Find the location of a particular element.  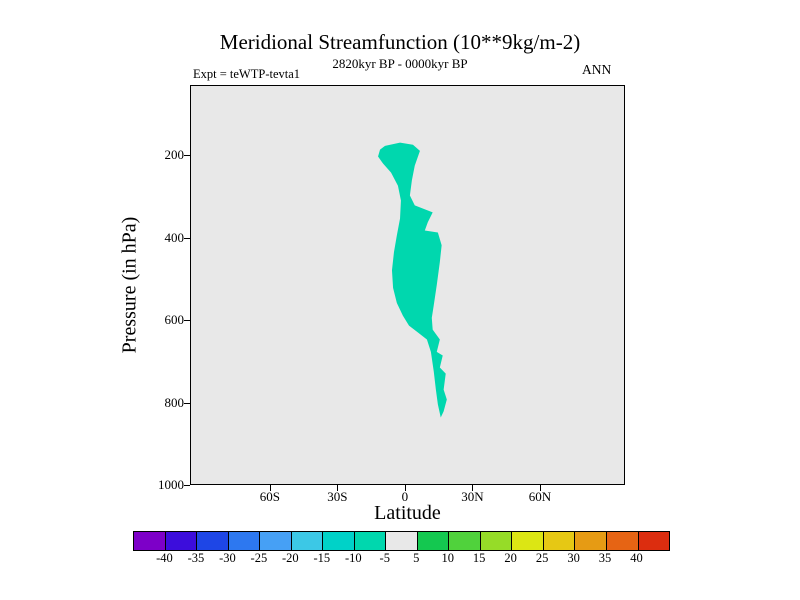

contour-filled-band is located at coordinates (412, 280).